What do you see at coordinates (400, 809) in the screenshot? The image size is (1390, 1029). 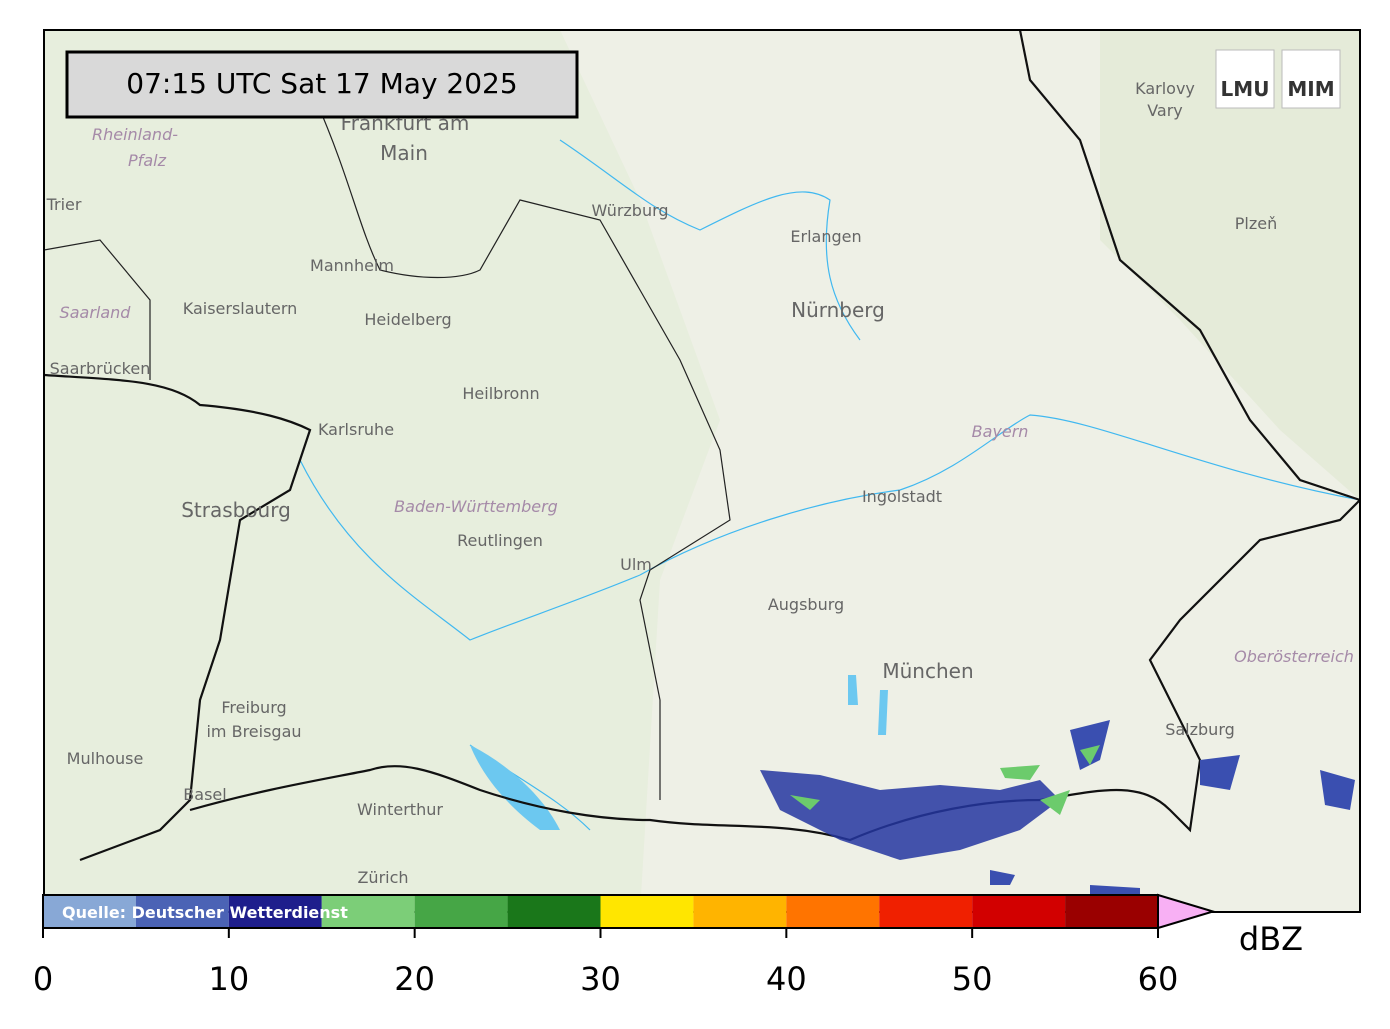 I see `place-label: Winterthur` at bounding box center [400, 809].